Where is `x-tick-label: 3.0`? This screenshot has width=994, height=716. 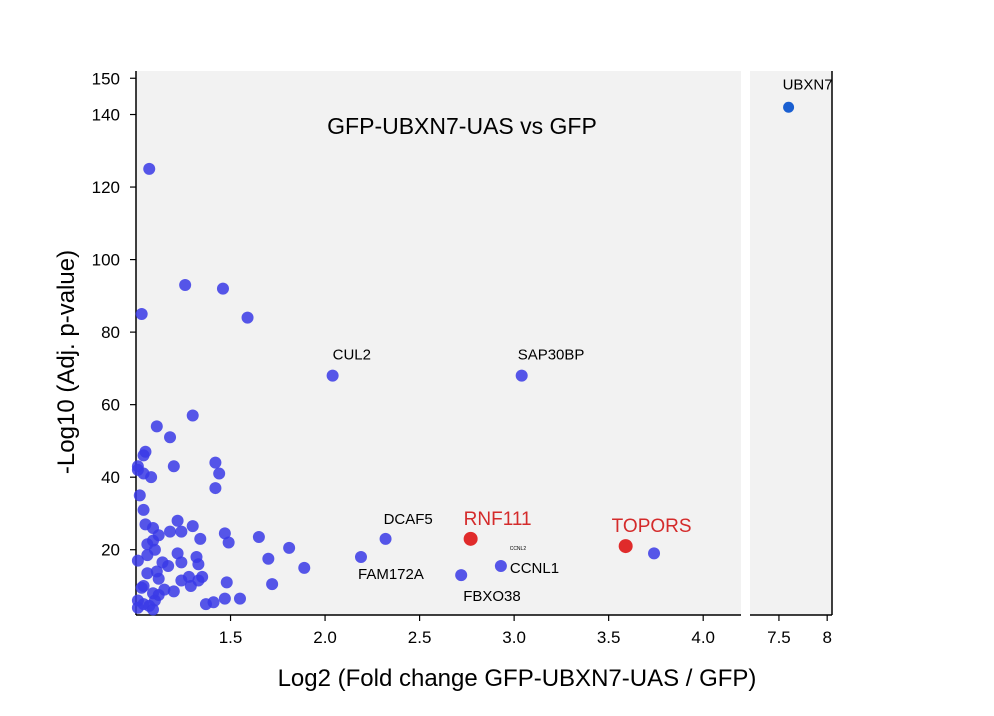 x-tick-label: 3.0 is located at coordinates (514, 637).